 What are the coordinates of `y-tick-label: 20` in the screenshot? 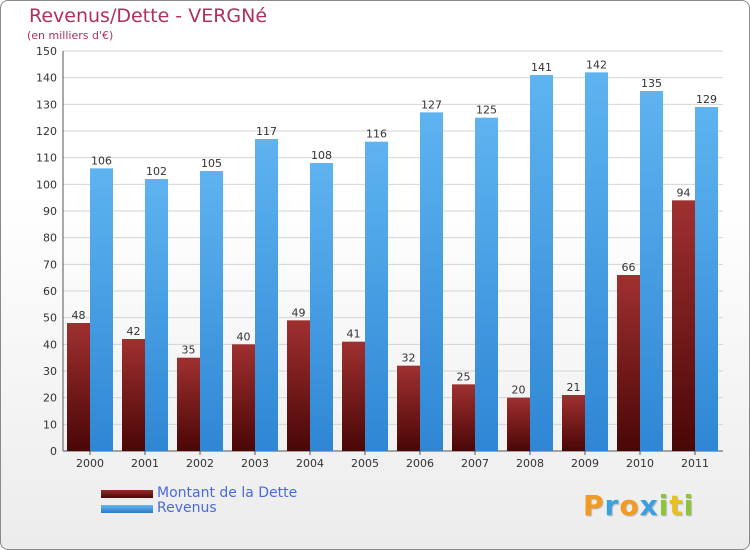 It's located at (50, 398).